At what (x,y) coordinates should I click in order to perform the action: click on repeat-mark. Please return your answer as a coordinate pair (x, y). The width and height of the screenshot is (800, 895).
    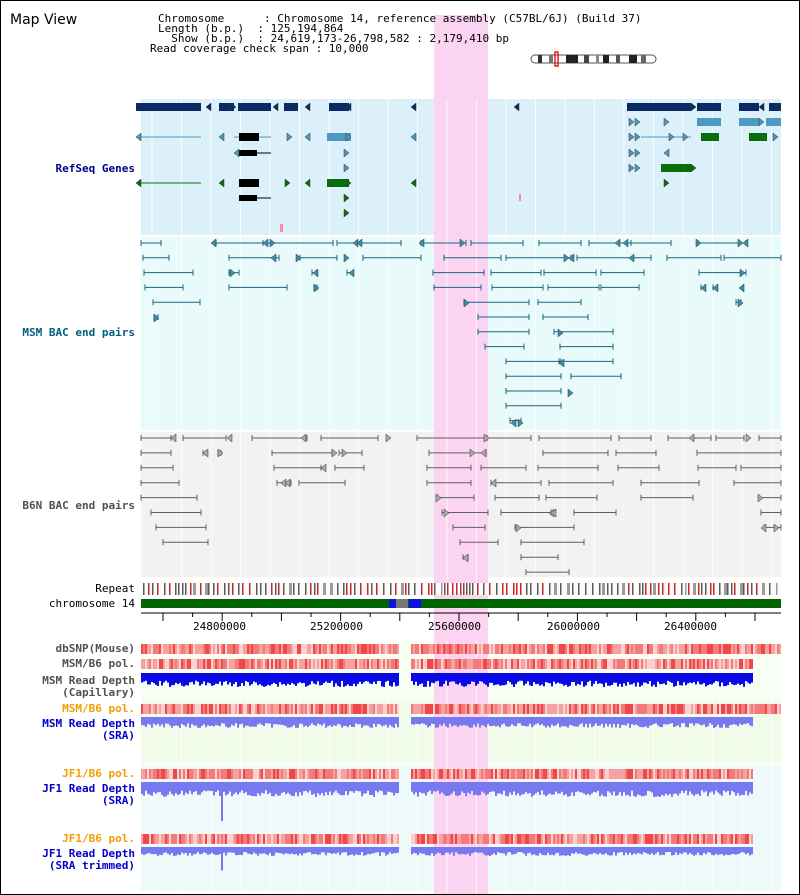
    Looking at the image, I should click on (191, 589).